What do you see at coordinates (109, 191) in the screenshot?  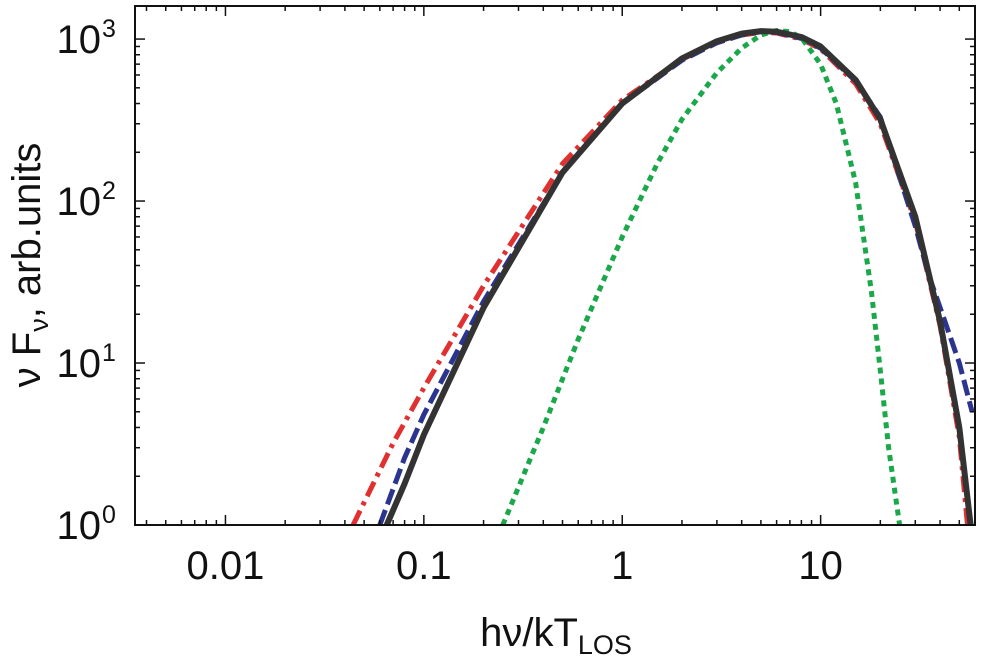 I see `y-tick-label-exponent: 2` at bounding box center [109, 191].